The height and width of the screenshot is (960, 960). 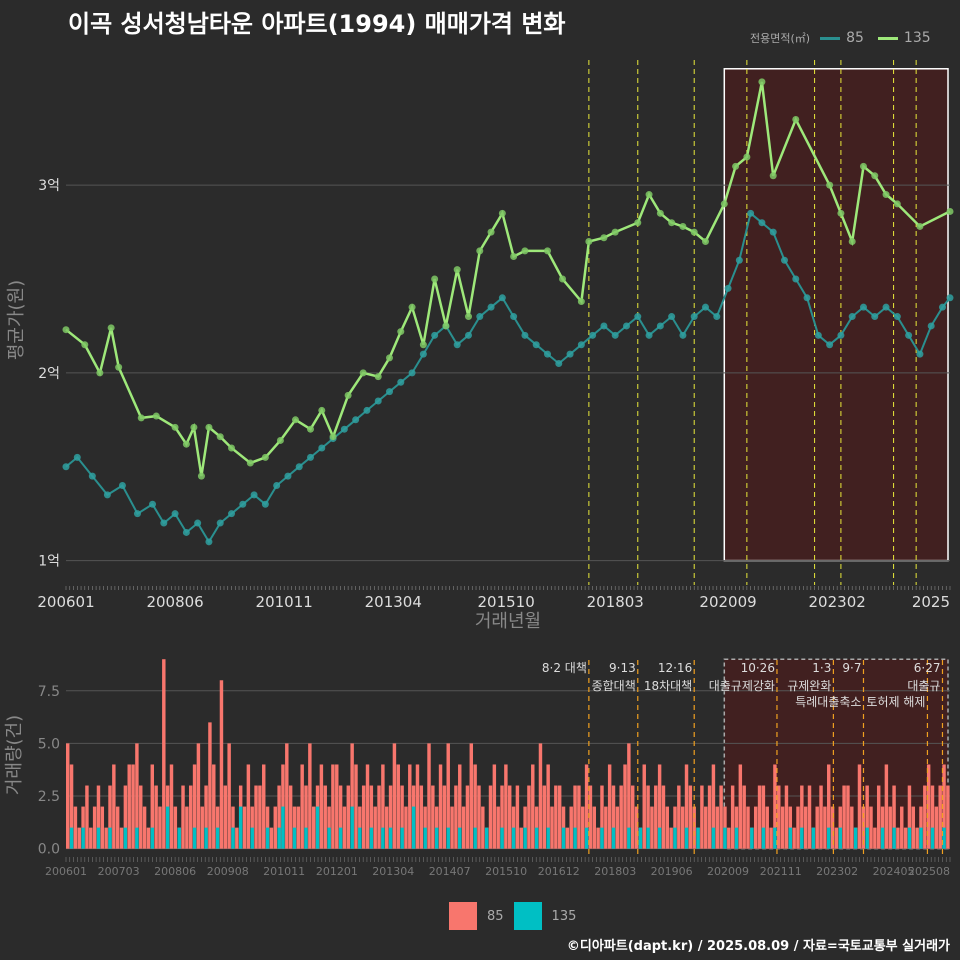 What do you see at coordinates (508, 621) in the screenshot?
I see `top-x-axis-title: 거래년월` at bounding box center [508, 621].